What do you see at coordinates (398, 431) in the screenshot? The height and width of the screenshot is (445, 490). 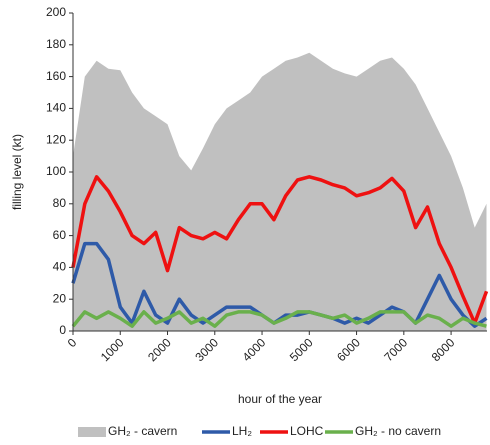 I see `legend-label: GH₂ - no cavern` at bounding box center [398, 431].